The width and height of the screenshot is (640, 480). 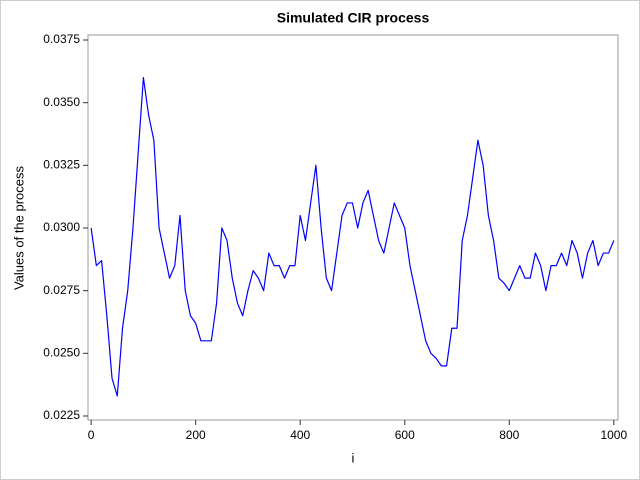 What do you see at coordinates (61, 39) in the screenshot?
I see `y-tick-label: 0.0375` at bounding box center [61, 39].